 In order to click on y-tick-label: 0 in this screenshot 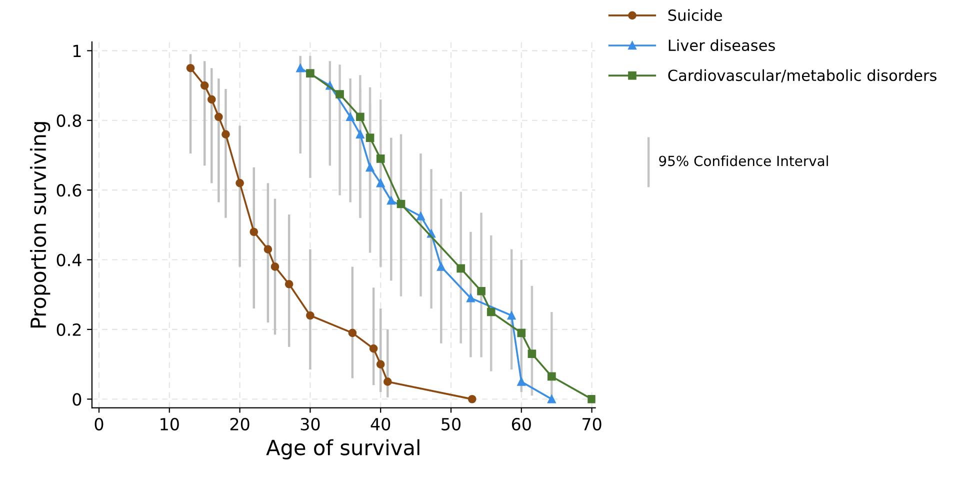, I will do `click(77, 399)`.